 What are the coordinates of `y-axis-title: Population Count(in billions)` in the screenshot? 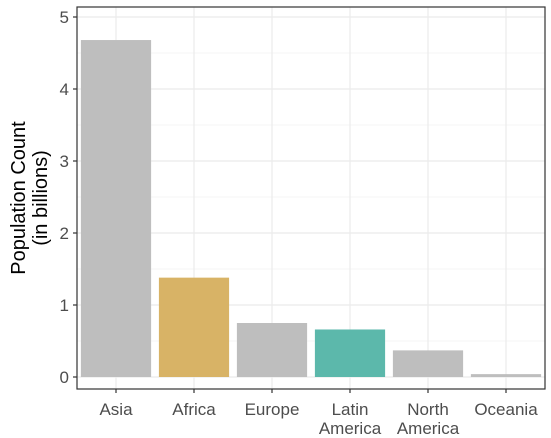 It's located at (30, 198).